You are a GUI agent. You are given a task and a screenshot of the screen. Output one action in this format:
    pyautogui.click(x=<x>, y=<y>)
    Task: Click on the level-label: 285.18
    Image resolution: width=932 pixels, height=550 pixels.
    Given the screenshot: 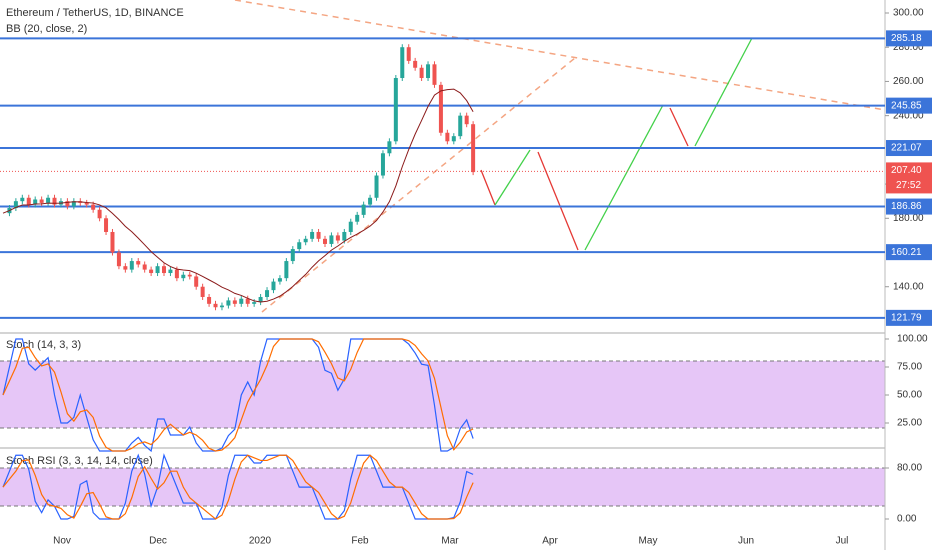 What is the action you would take?
    pyautogui.click(x=906, y=38)
    